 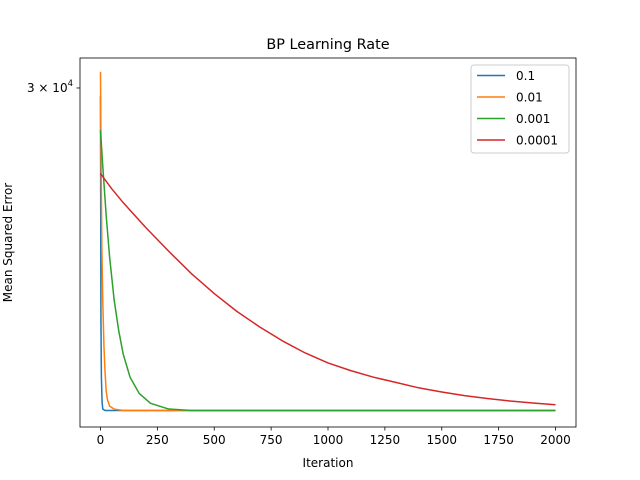 I want to click on chart-title: BP Learning Rate, so click(x=327, y=45).